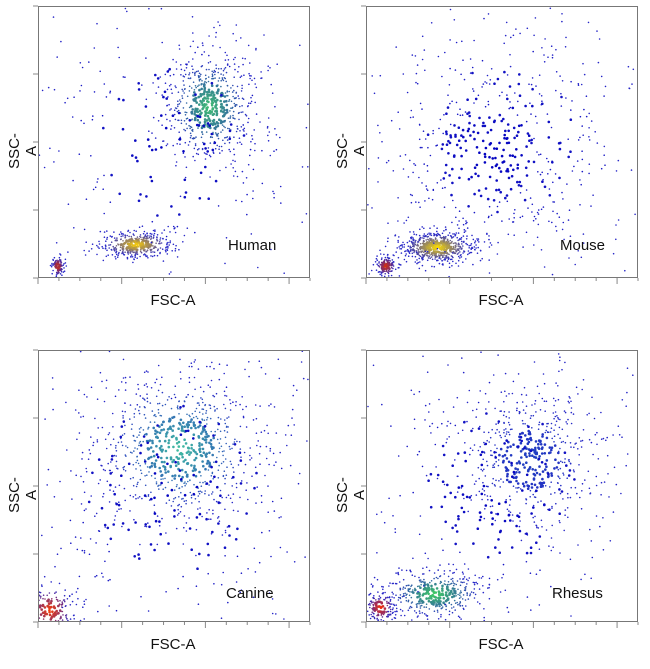 The image size is (650, 669). I want to click on x-axis-label-human: FSC-A, so click(173, 300).